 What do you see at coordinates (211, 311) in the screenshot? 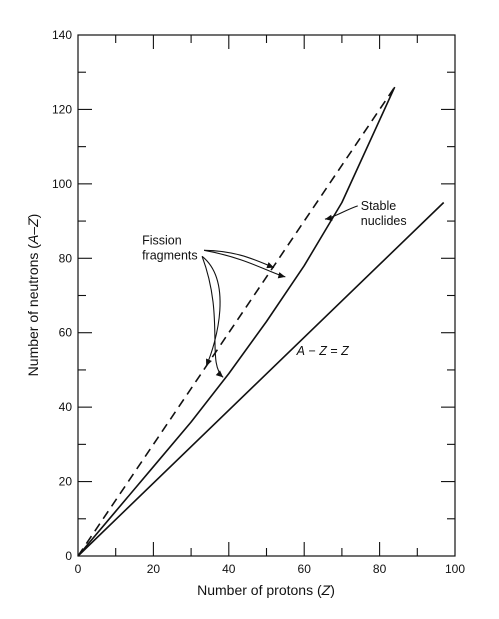
I see `leader-fission-dashed-lower` at bounding box center [211, 311].